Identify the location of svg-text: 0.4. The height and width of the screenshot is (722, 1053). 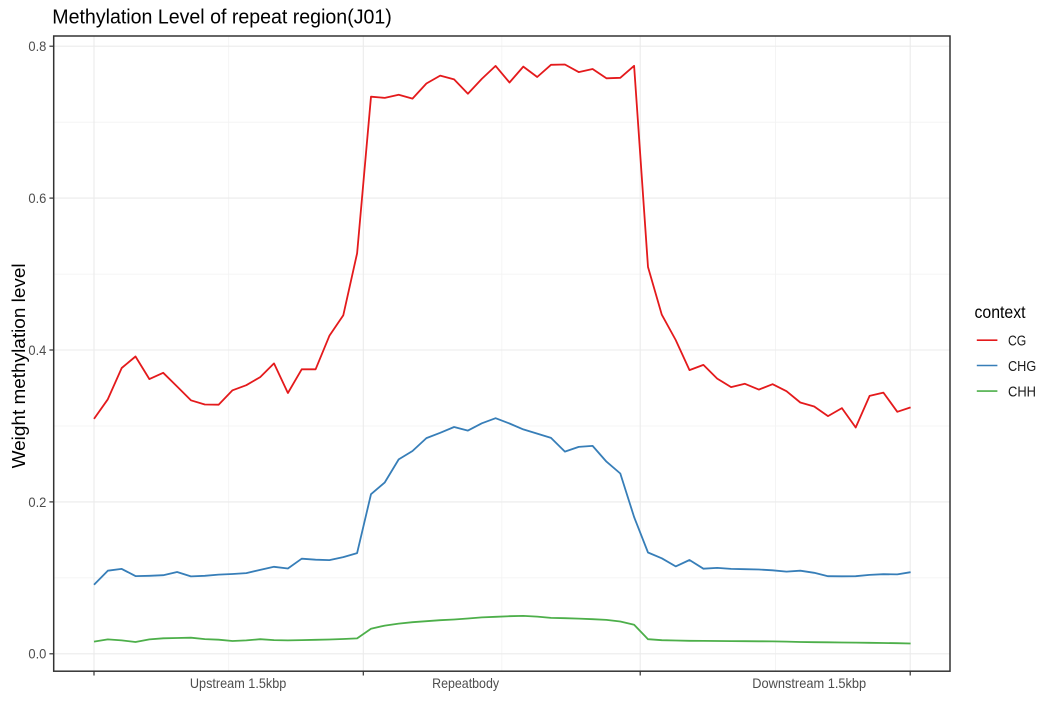
(37, 350).